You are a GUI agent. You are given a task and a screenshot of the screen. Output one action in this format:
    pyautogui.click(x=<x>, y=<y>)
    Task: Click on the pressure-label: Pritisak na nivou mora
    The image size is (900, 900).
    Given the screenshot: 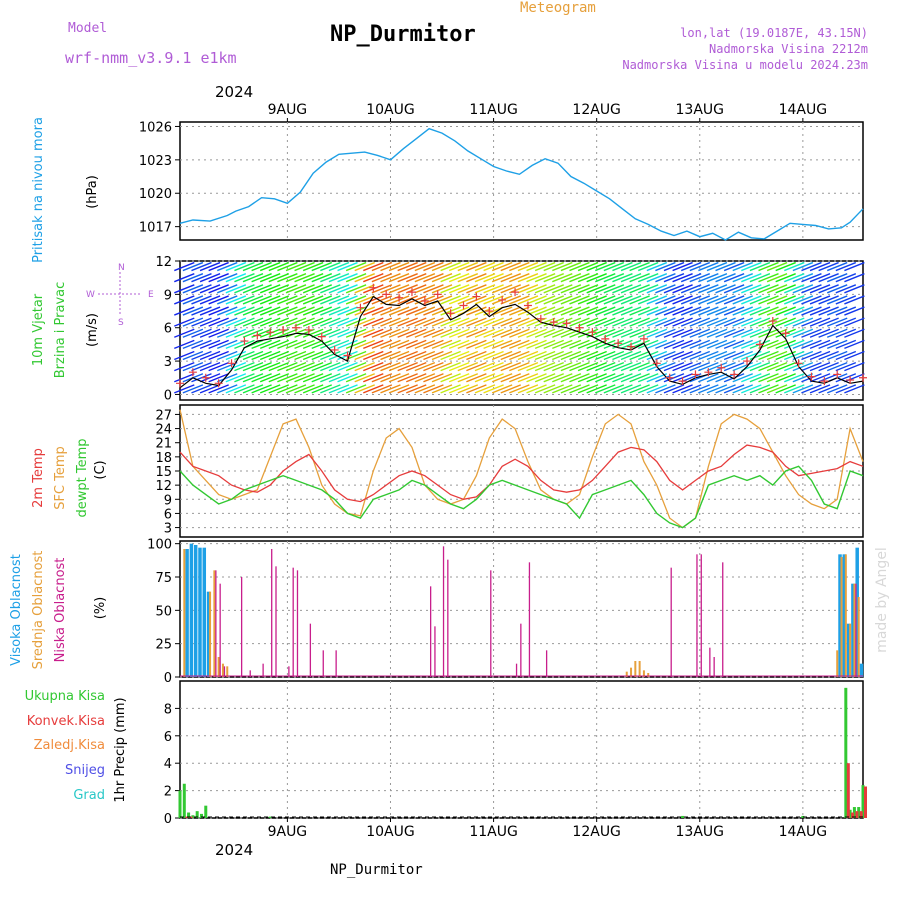 What is the action you would take?
    pyautogui.click(x=38, y=190)
    